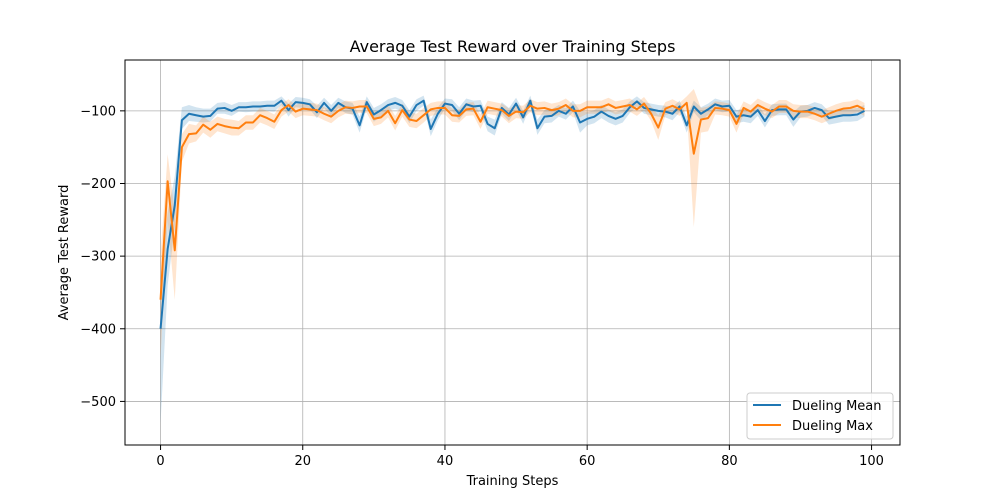 This screenshot has width=1000, height=500. Describe the element at coordinates (729, 461) in the screenshot. I see `x-tick-label: 80` at that location.